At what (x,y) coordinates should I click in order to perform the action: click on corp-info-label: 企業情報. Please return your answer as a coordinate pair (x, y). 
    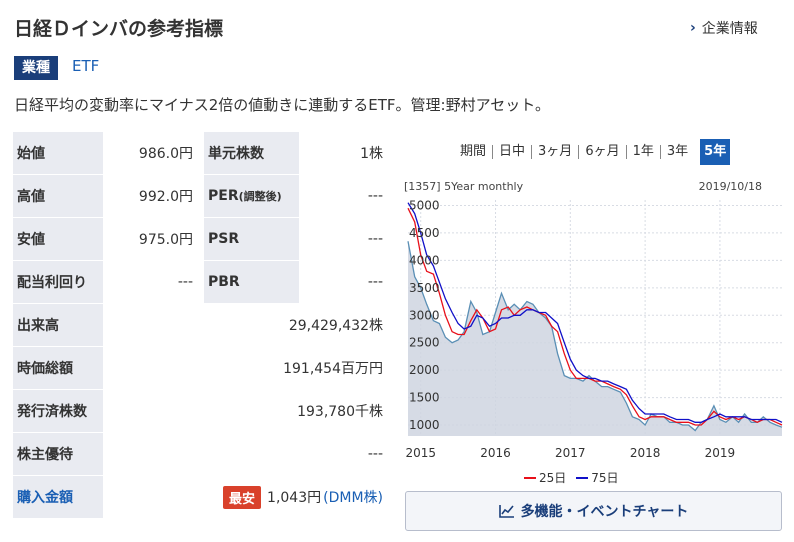
    Looking at the image, I should click on (729, 29).